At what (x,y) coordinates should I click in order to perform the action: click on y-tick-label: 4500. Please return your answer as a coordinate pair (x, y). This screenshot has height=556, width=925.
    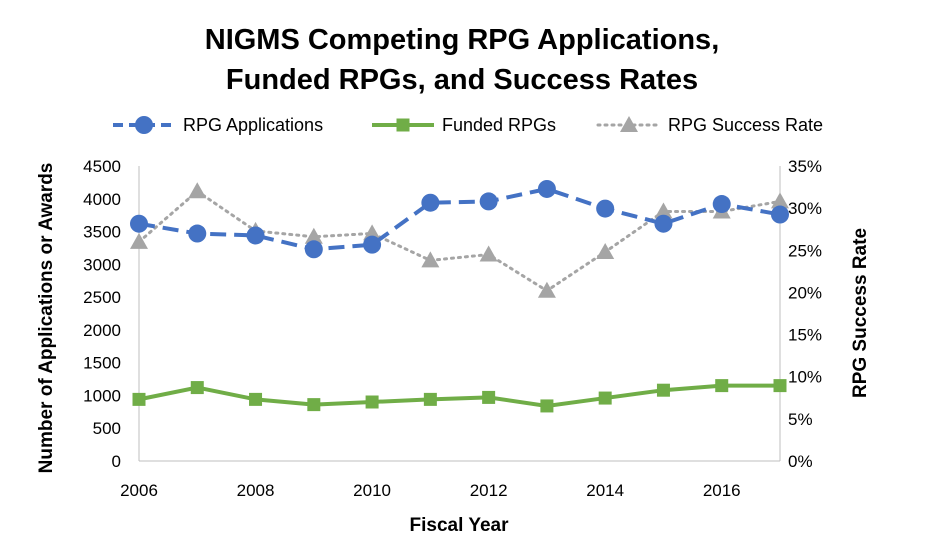
    Looking at the image, I should click on (102, 166).